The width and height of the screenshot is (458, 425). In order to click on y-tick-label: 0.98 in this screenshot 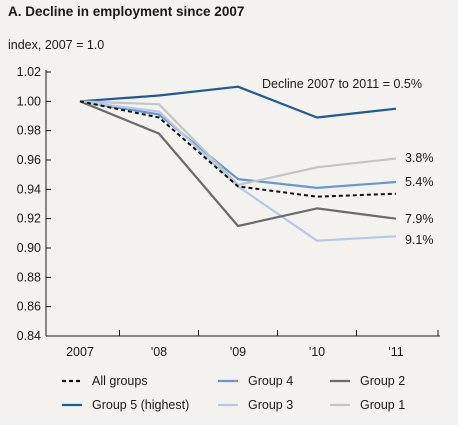, I will do `click(29, 131)`.